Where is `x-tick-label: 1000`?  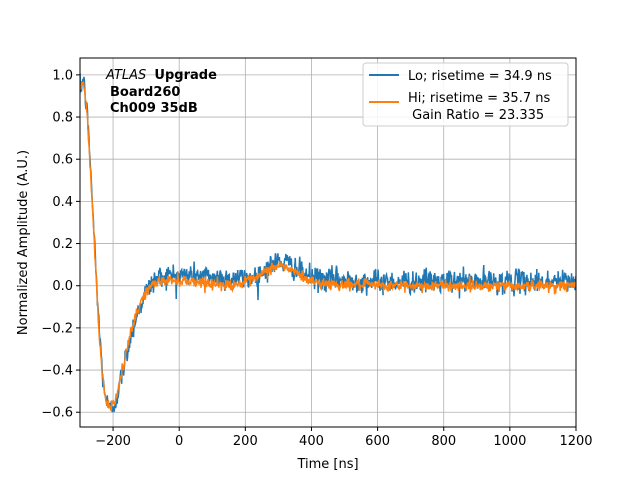 x-tick-label: 1000 is located at coordinates (509, 441).